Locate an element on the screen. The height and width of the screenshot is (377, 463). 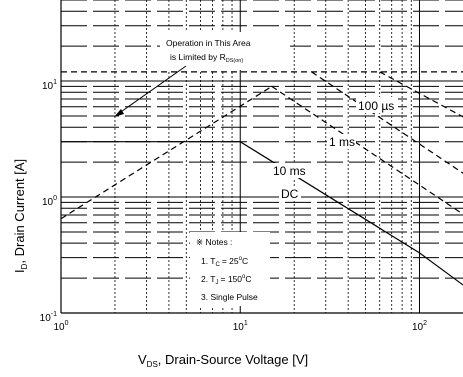
y-tick-label-exp: 1 is located at coordinates (55, 82).